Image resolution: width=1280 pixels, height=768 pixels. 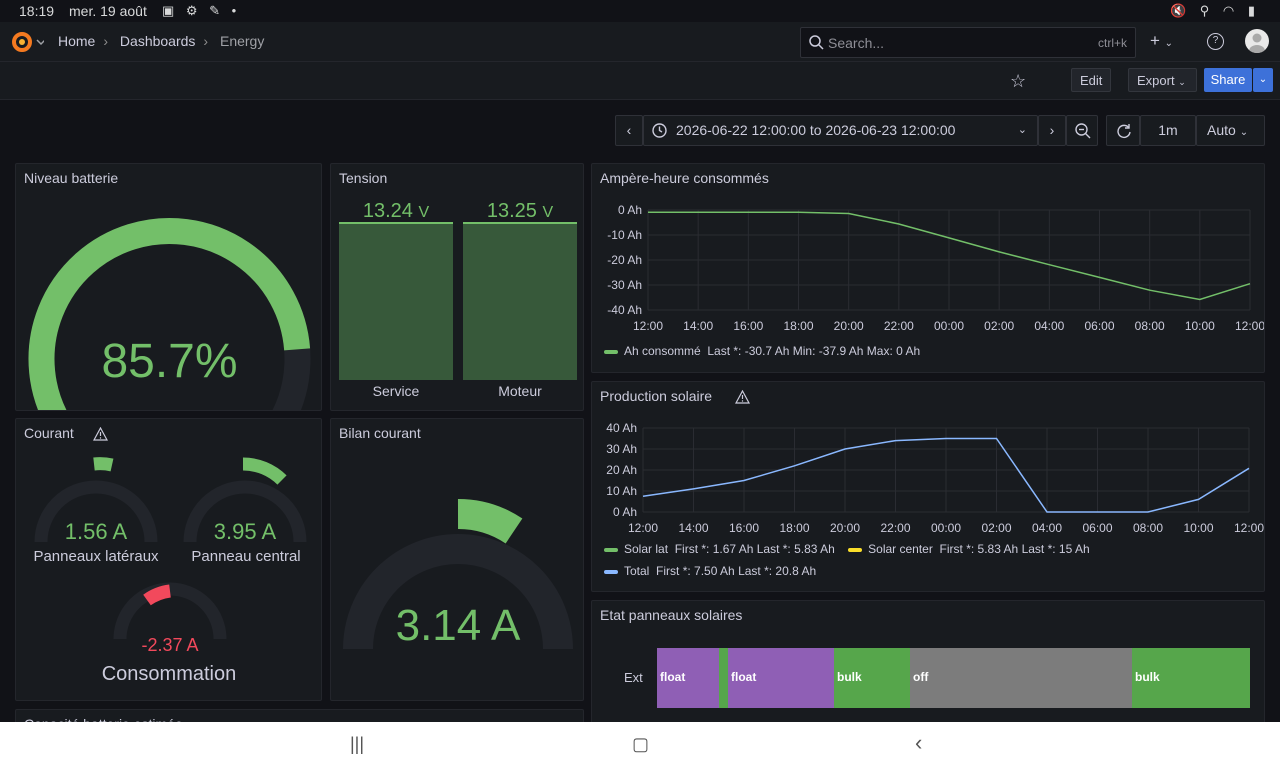 I want to click on motor-voltage-unit: V, so click(x=548, y=212).